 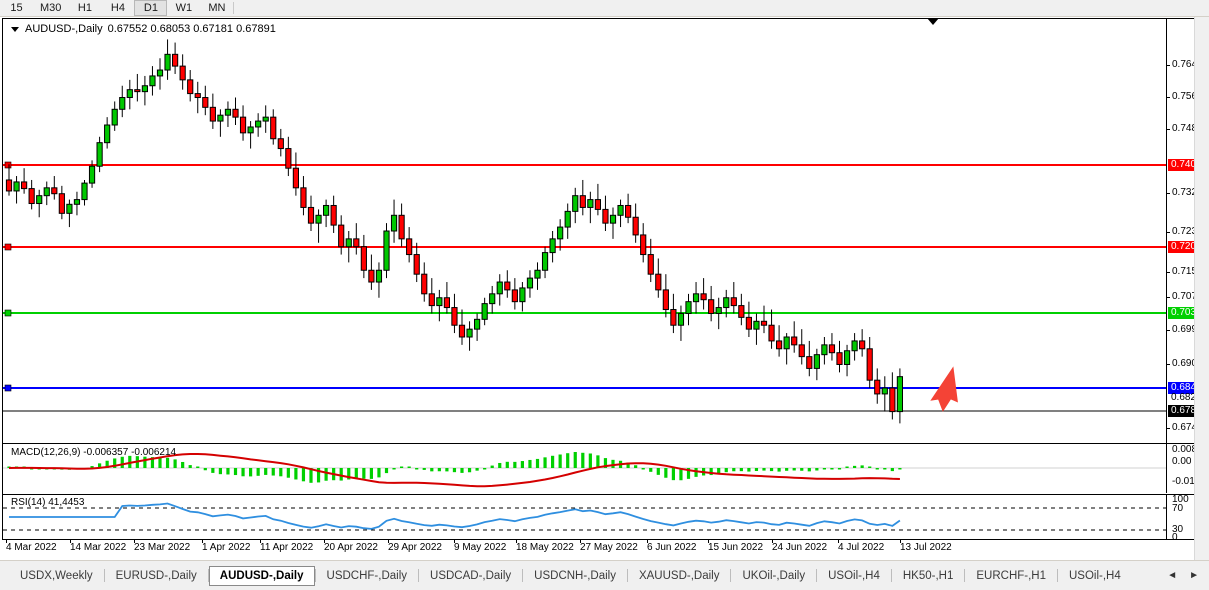 What do you see at coordinates (118, 8) in the screenshot?
I see `timeframe-h4: H4` at bounding box center [118, 8].